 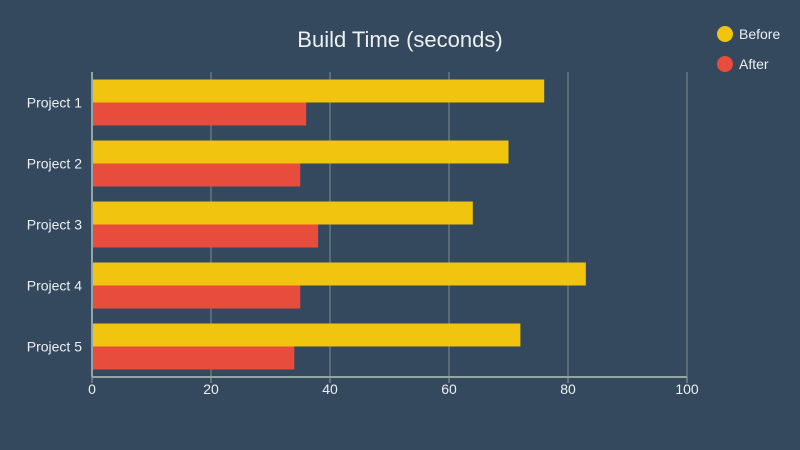 I want to click on legend-item-before: Before, so click(x=748, y=34).